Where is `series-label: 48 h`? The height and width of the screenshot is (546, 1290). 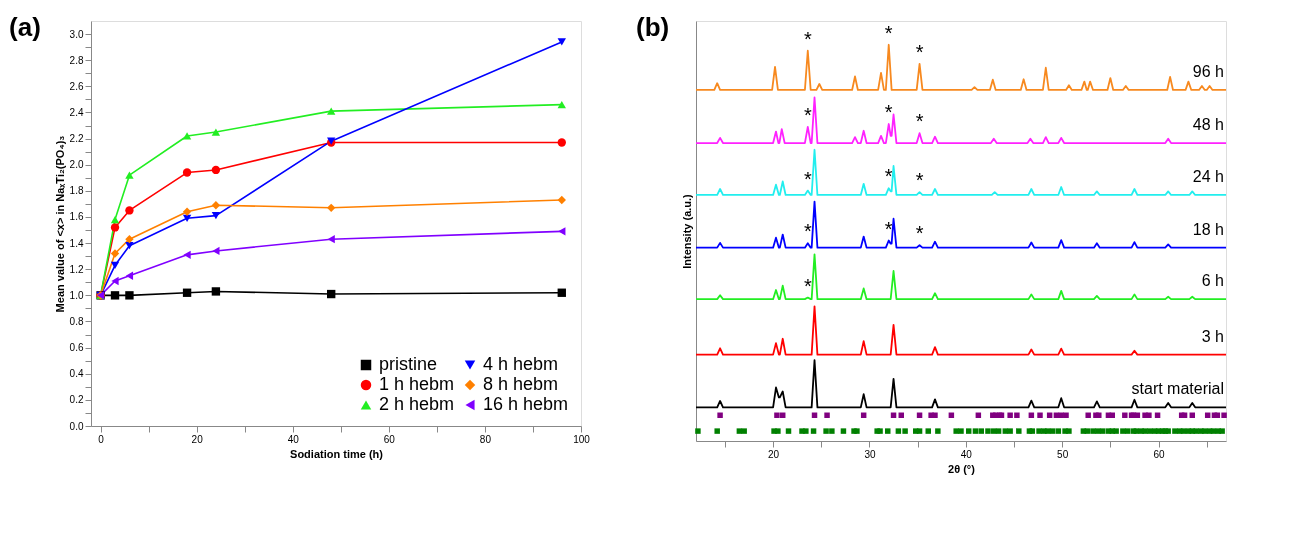 series-label: 48 h is located at coordinates (1208, 125).